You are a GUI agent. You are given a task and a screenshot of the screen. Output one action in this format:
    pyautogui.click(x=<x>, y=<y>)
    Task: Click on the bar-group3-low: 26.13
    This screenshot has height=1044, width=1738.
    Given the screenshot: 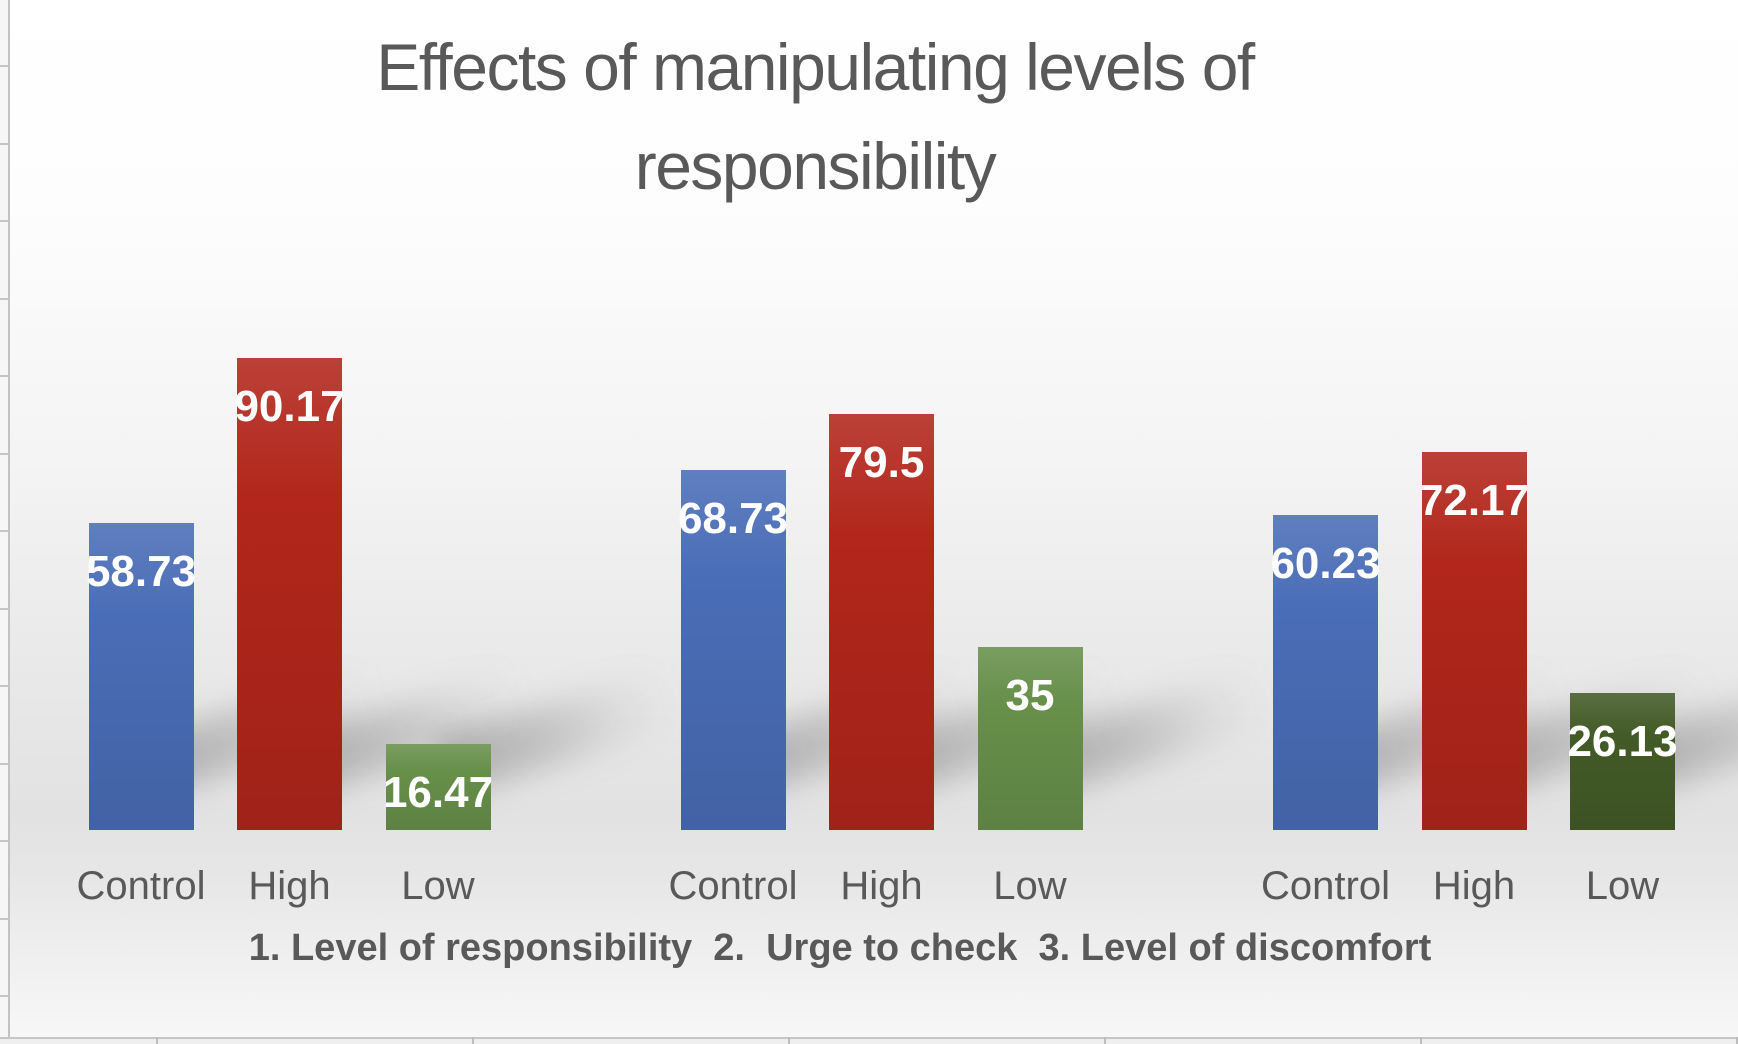 What is the action you would take?
    pyautogui.click(x=1622, y=761)
    